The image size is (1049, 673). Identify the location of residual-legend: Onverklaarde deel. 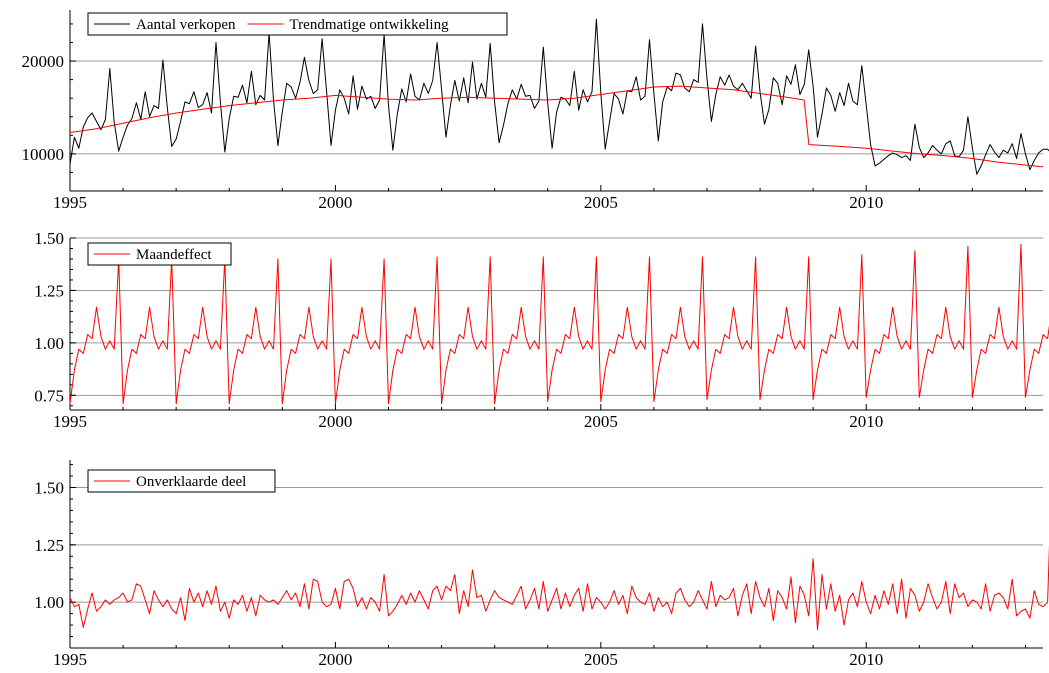
(181, 481).